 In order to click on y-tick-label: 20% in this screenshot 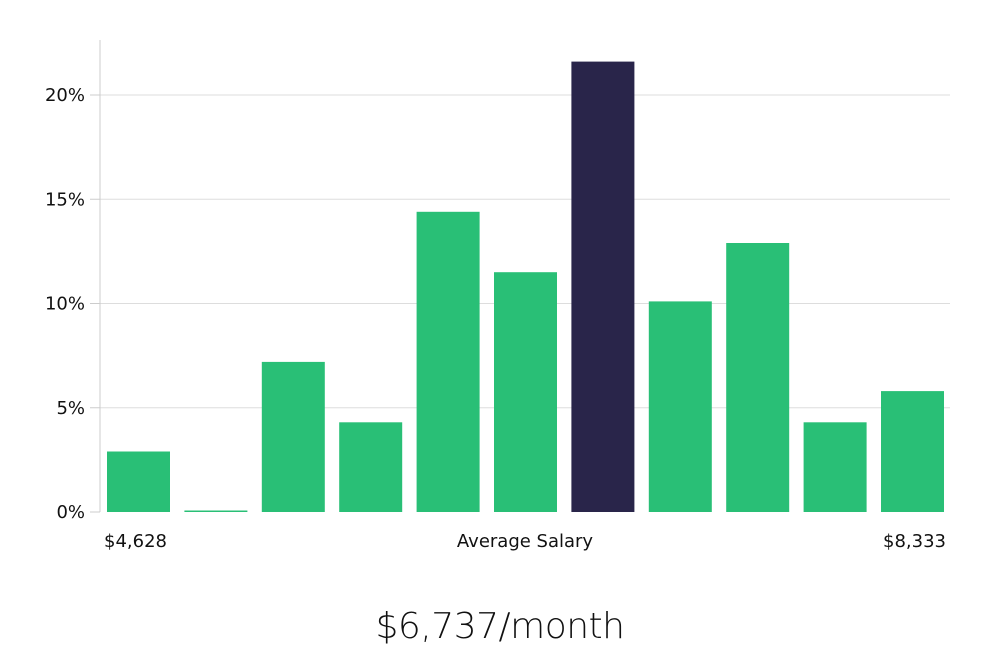, I will do `click(65, 95)`.